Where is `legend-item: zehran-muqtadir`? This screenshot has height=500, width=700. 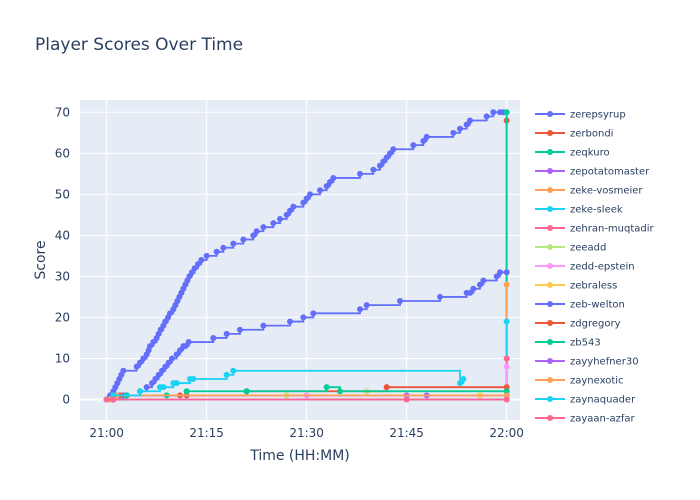
legend-item: zehran-muqtadir is located at coordinates (595, 229).